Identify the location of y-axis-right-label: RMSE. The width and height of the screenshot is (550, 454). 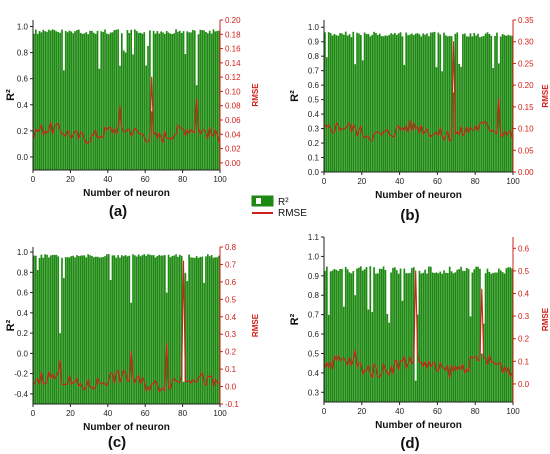
(545, 319).